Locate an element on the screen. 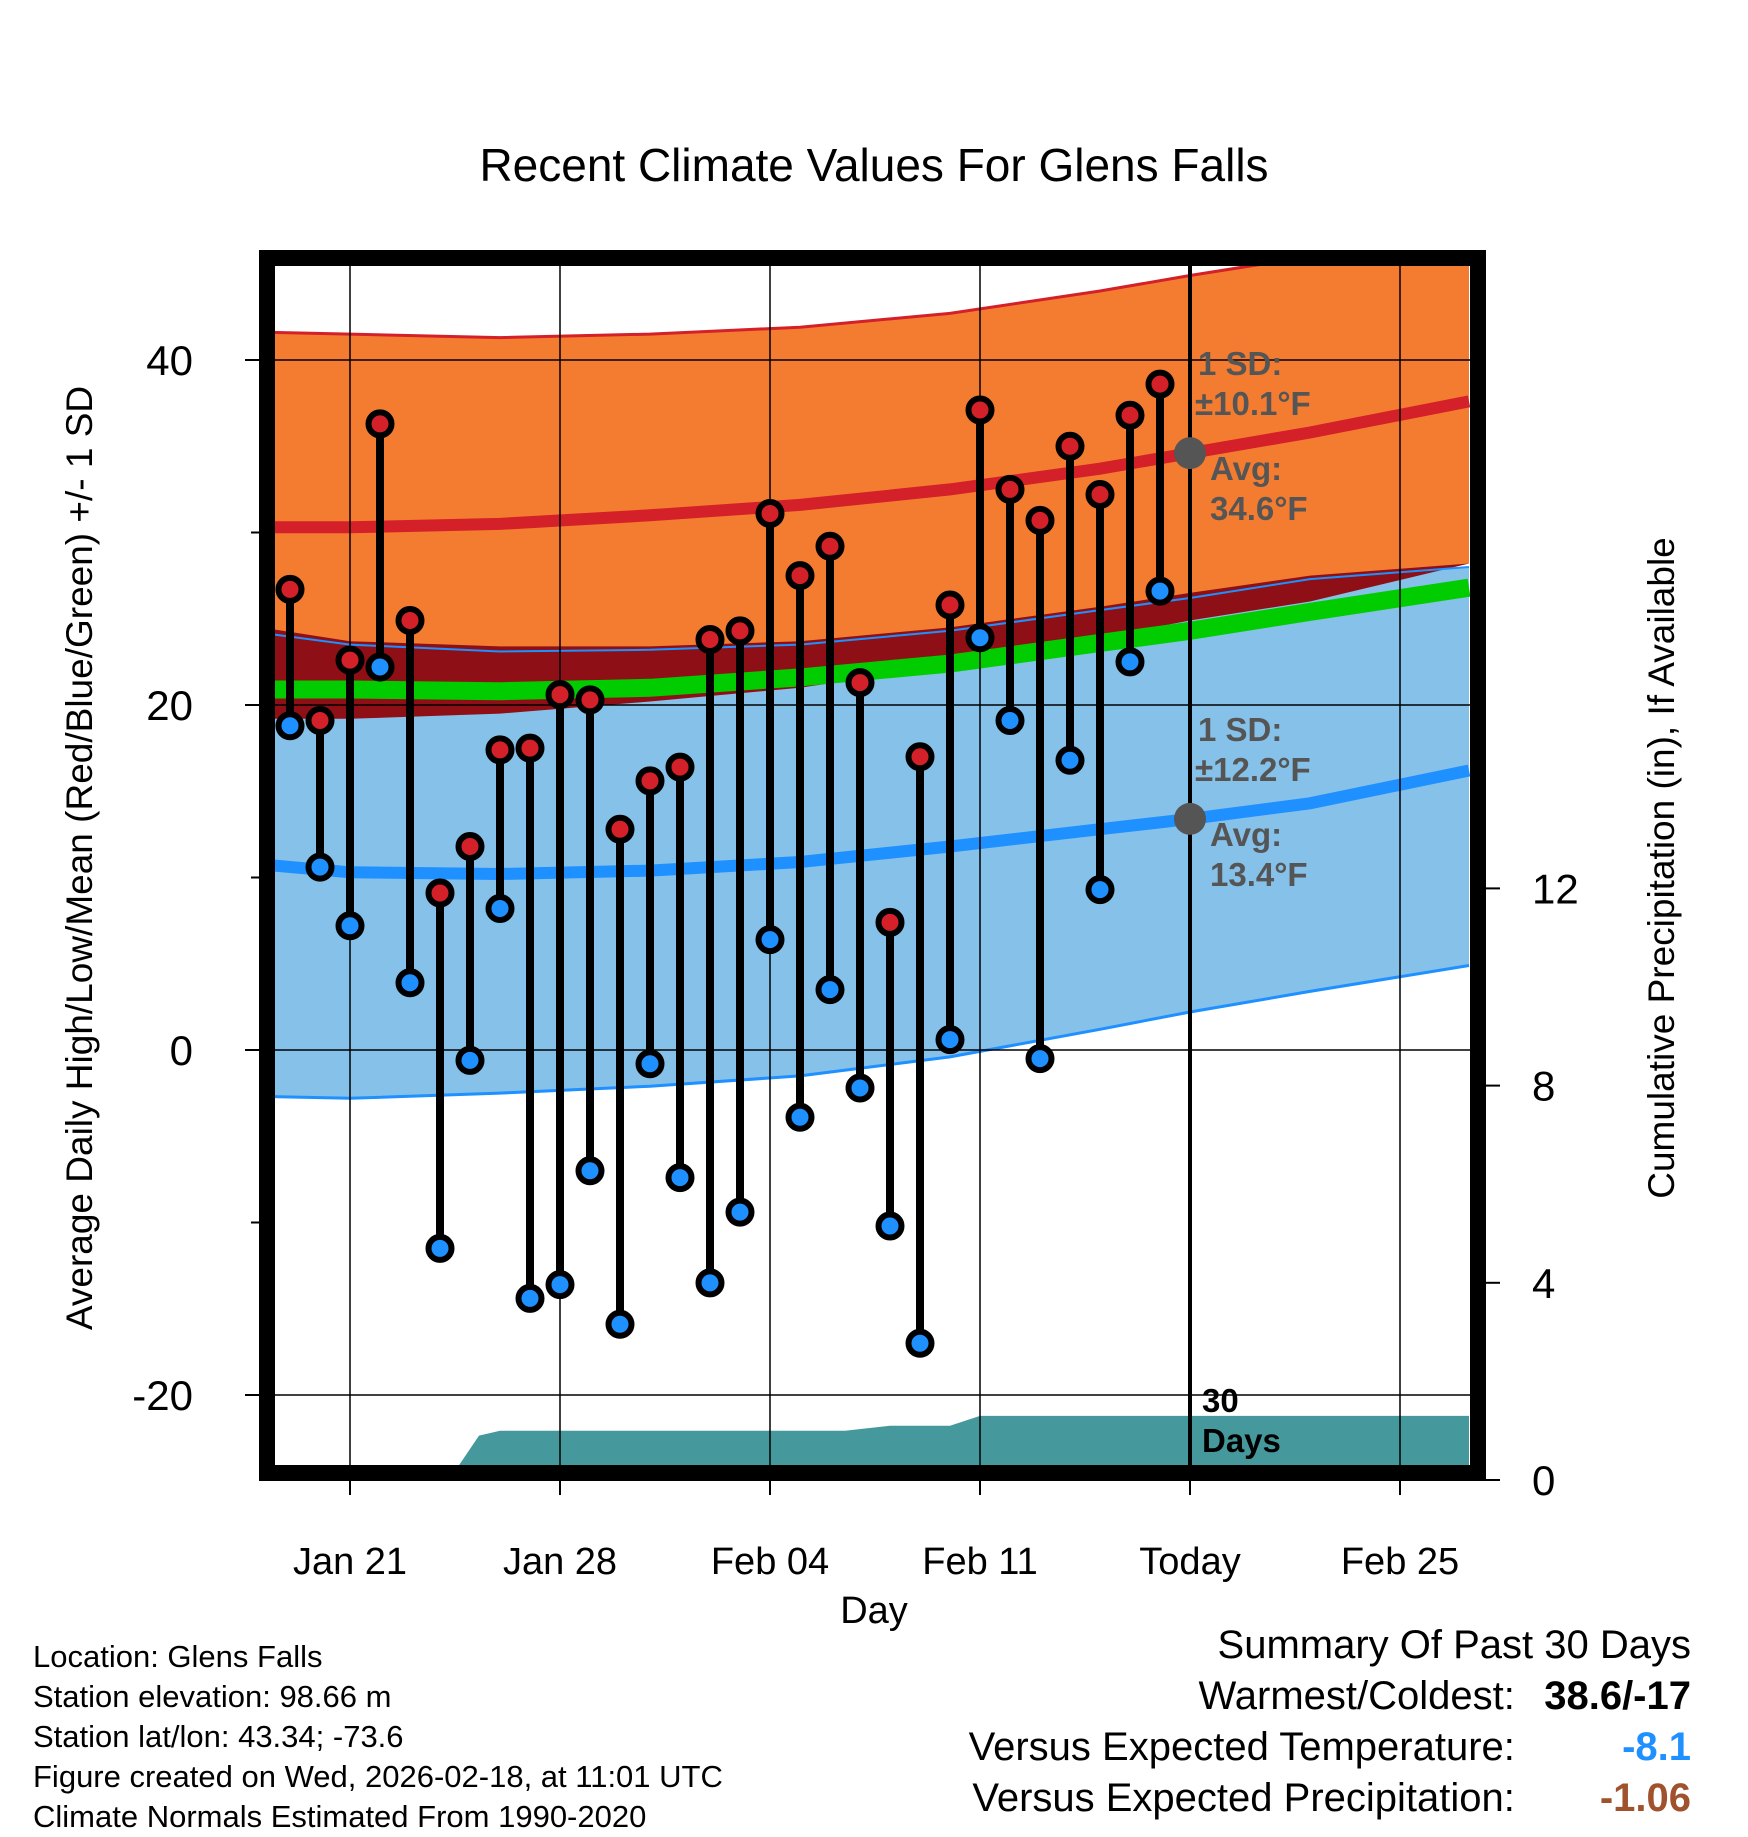  mean-sd-band is located at coordinates (870, 641).